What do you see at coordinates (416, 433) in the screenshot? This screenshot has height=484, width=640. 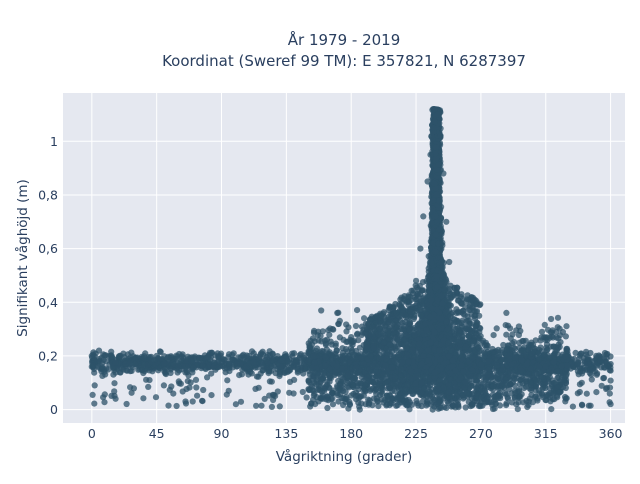 I see `x-tick-label: 225` at bounding box center [416, 433].